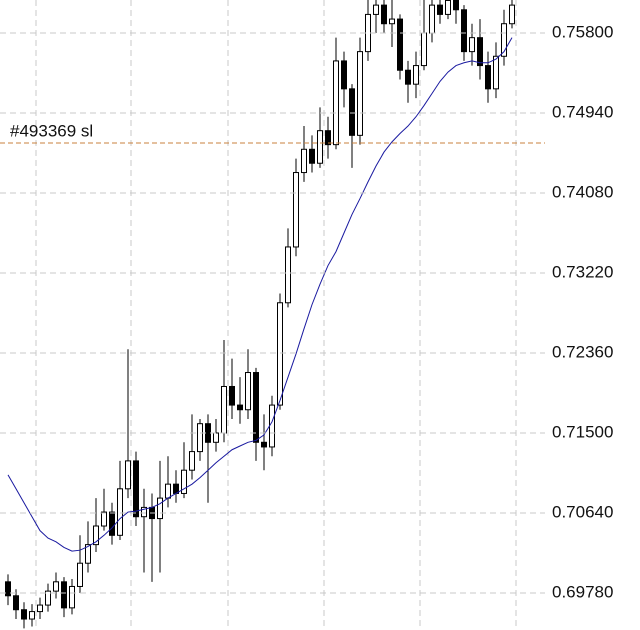 Image resolution: width=640 pixels, height=630 pixels. Describe the element at coordinates (582, 511) in the screenshot. I see `y-tick-label: 0.70640` at that location.